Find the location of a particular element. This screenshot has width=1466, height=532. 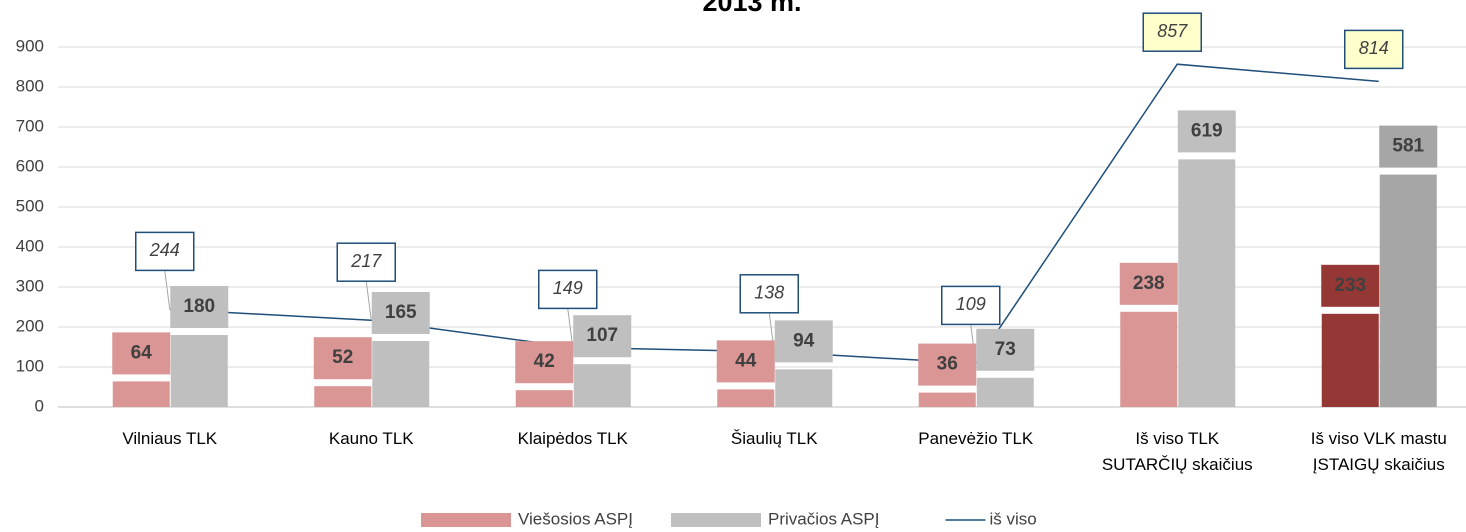

x-tick-label: Šiaulių TLK is located at coordinates (774, 438).